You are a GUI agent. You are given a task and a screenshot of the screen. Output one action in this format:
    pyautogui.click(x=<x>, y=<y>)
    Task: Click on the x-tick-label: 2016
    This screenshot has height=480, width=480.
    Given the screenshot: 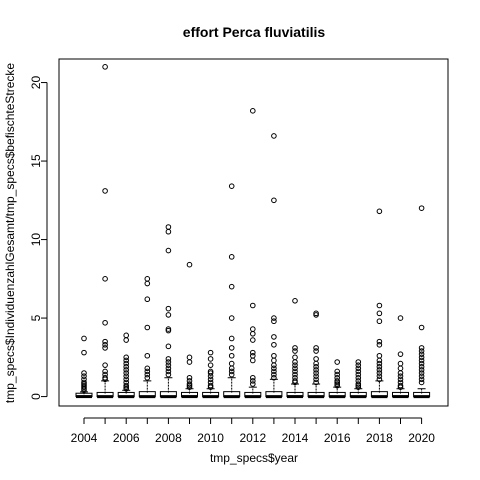 What is the action you would take?
    pyautogui.click(x=337, y=438)
    